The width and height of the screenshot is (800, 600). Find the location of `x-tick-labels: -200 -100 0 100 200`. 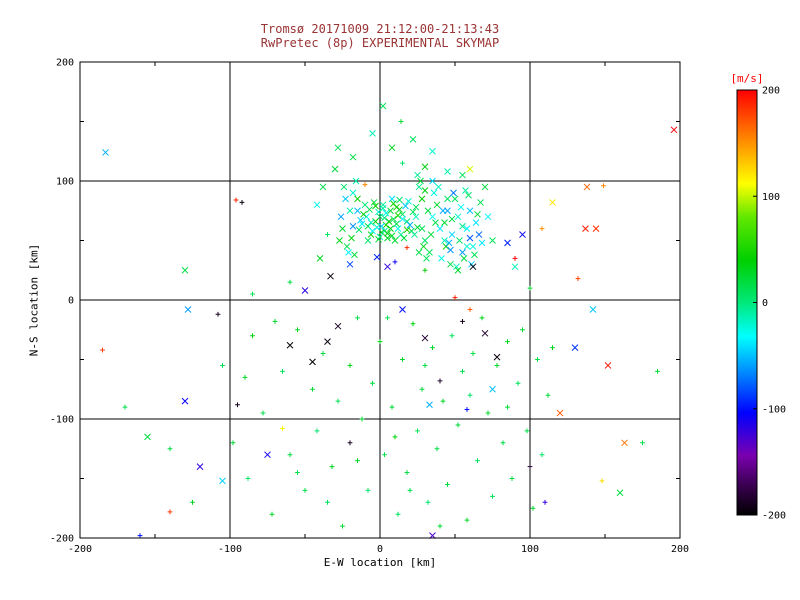

x-tick-labels: -200 -100 0 100 200 is located at coordinates (378, 549).